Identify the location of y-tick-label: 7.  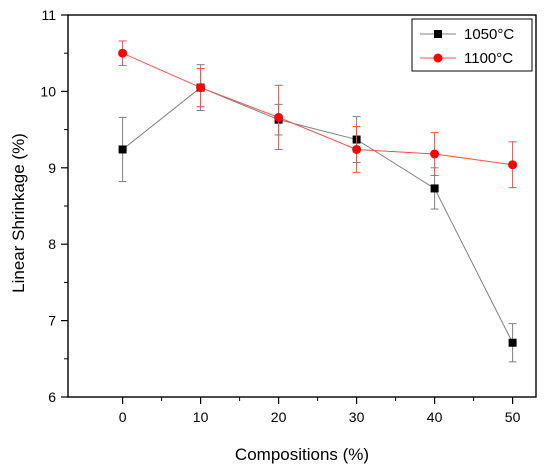
(52, 321).